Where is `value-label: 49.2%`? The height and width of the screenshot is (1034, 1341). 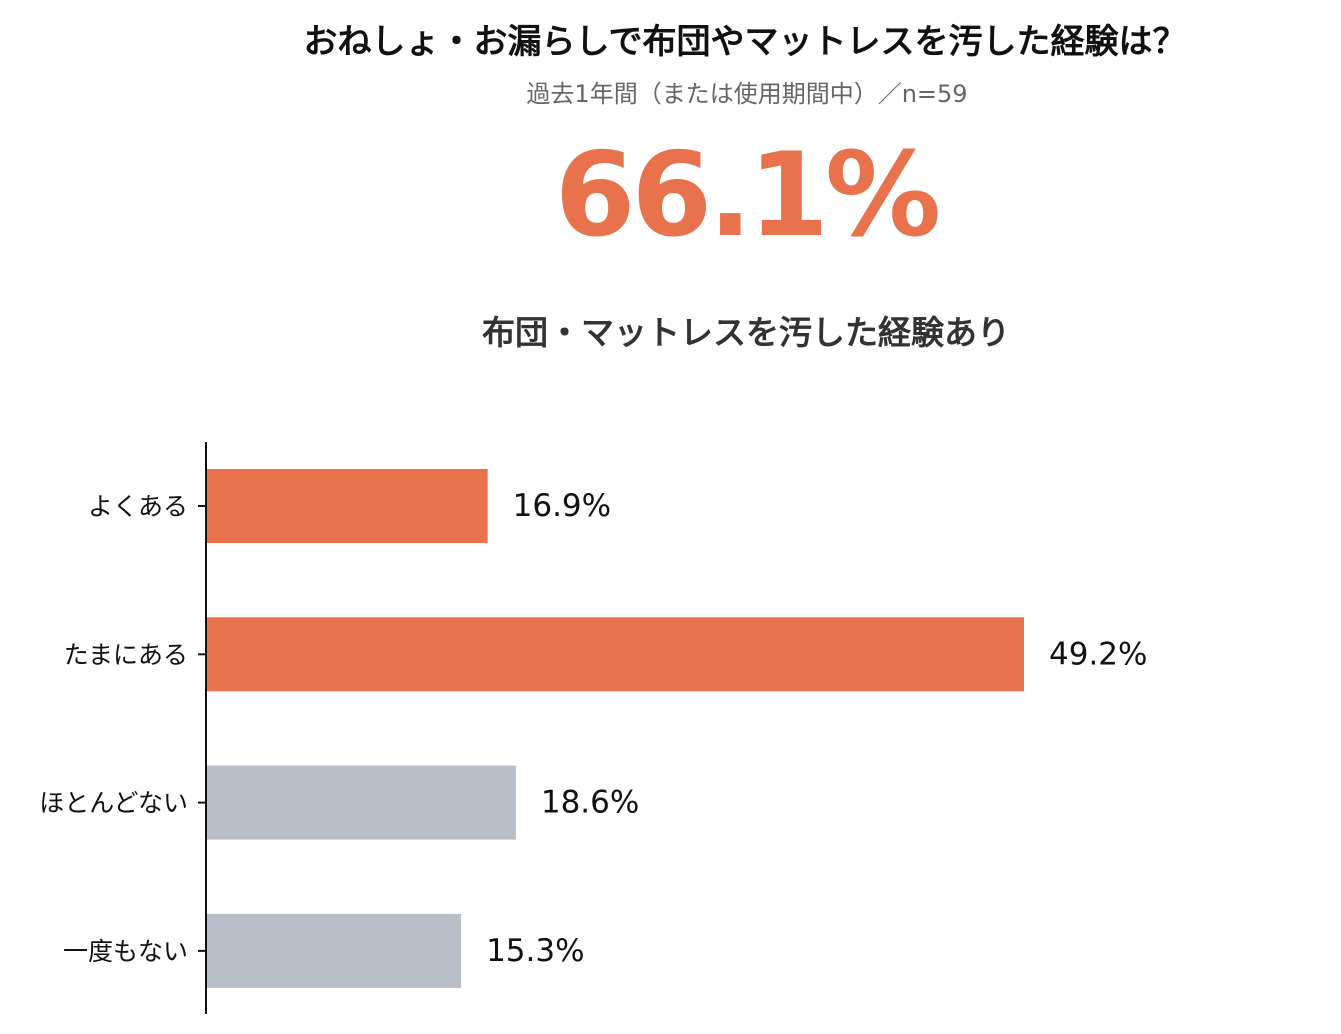 value-label: 49.2% is located at coordinates (1098, 654).